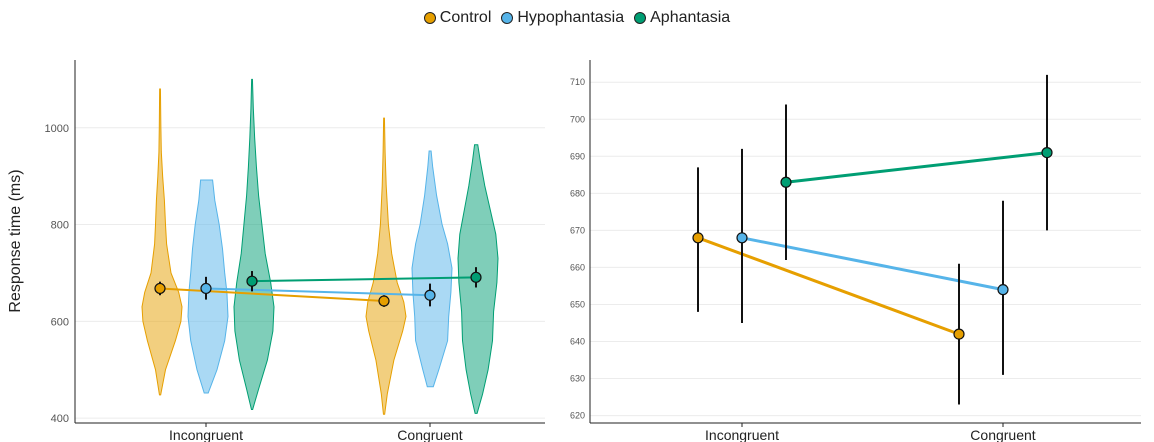  Describe the element at coordinates (206, 434) in the screenshot. I see `x-tick-label-incongruent: Incongruent` at that location.